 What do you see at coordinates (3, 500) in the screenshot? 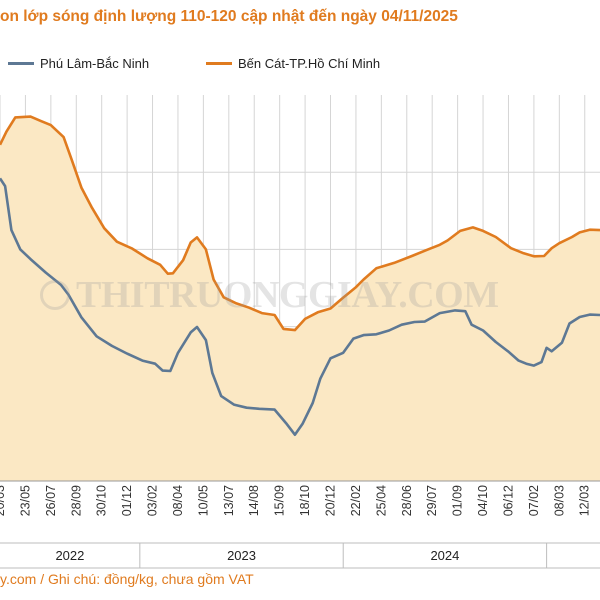
I see `x-tick-label: 20/03` at bounding box center [3, 500].